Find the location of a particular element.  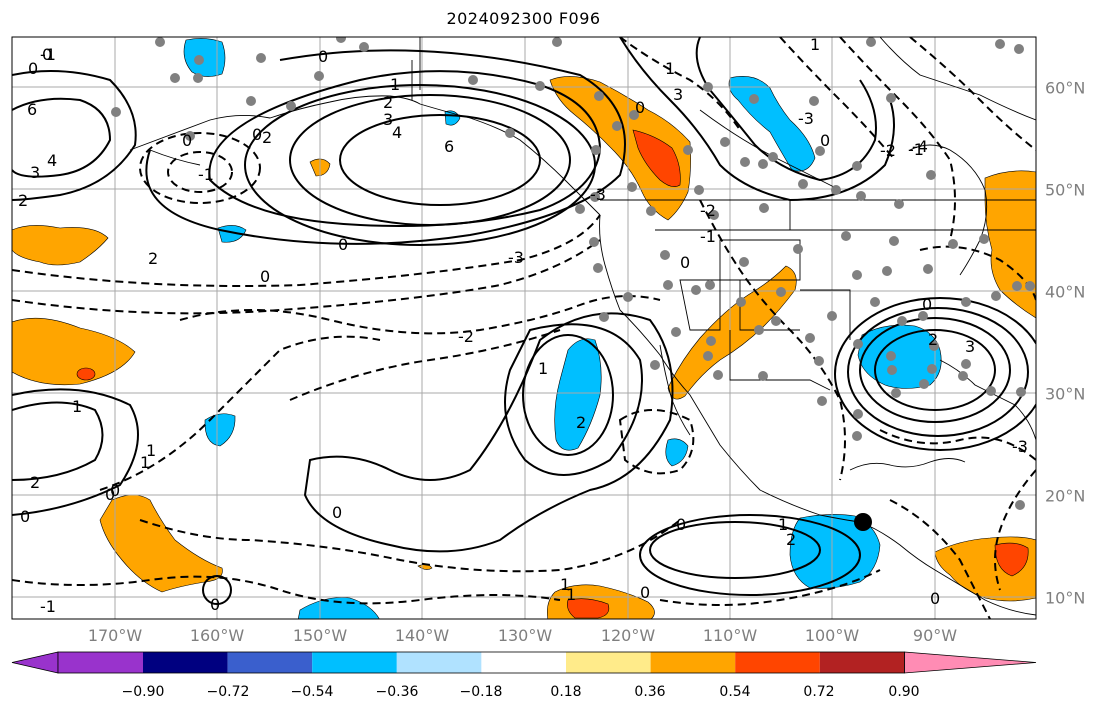

colorbar-tick-label: 0.18 is located at coordinates (566, 692).